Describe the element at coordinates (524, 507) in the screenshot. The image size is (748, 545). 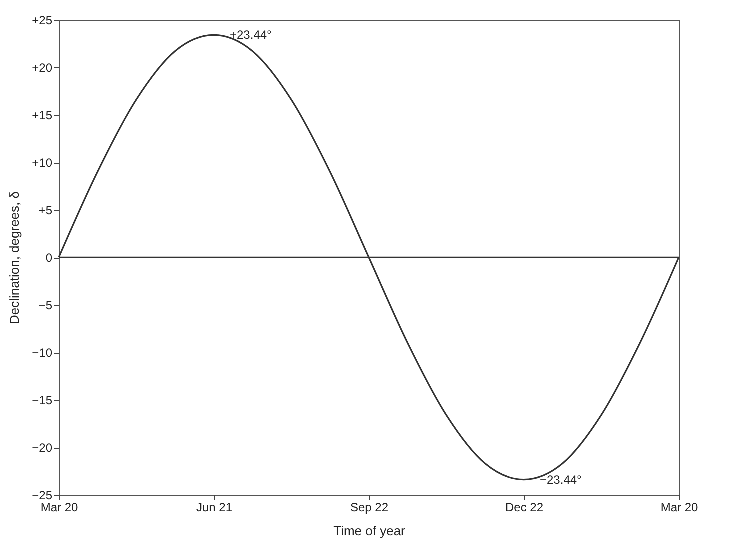
I see `x-tick-label: Dec 22` at that location.